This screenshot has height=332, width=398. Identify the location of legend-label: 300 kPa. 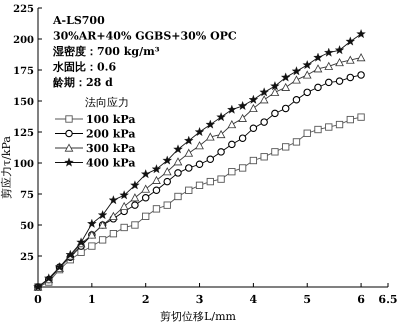
(111, 148).